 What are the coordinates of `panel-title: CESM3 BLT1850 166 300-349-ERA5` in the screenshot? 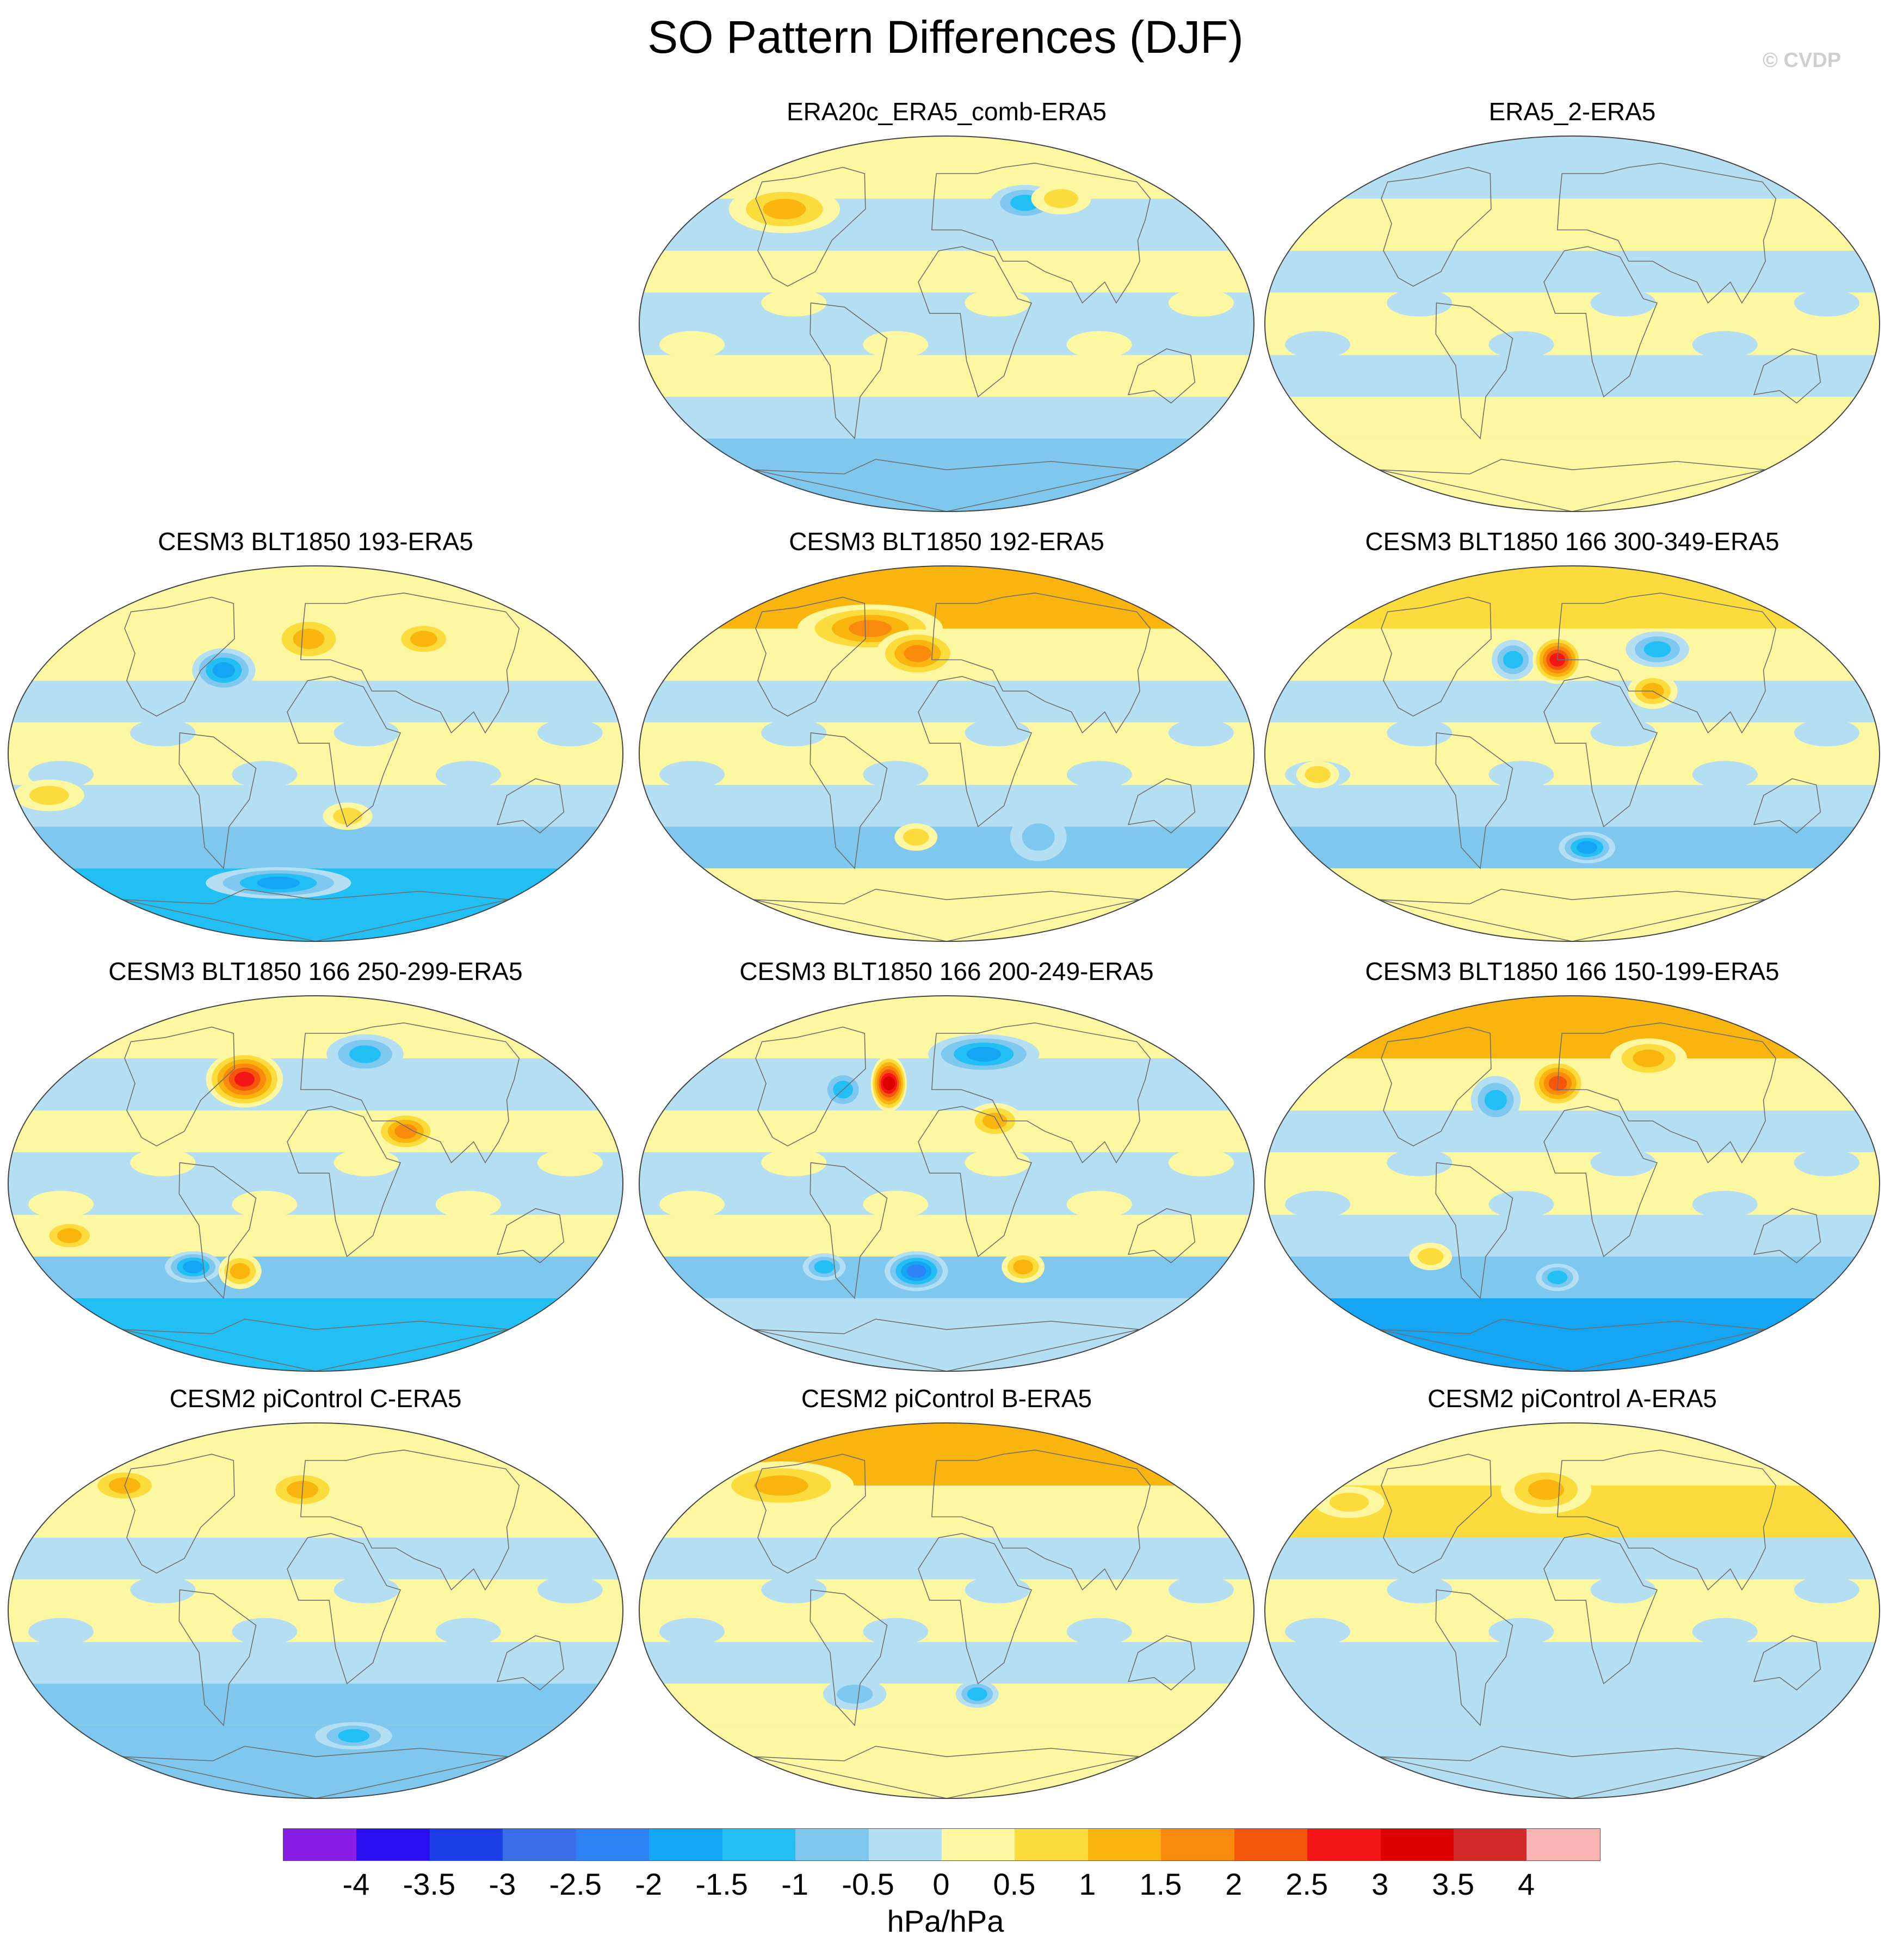 It's located at (1572, 541).